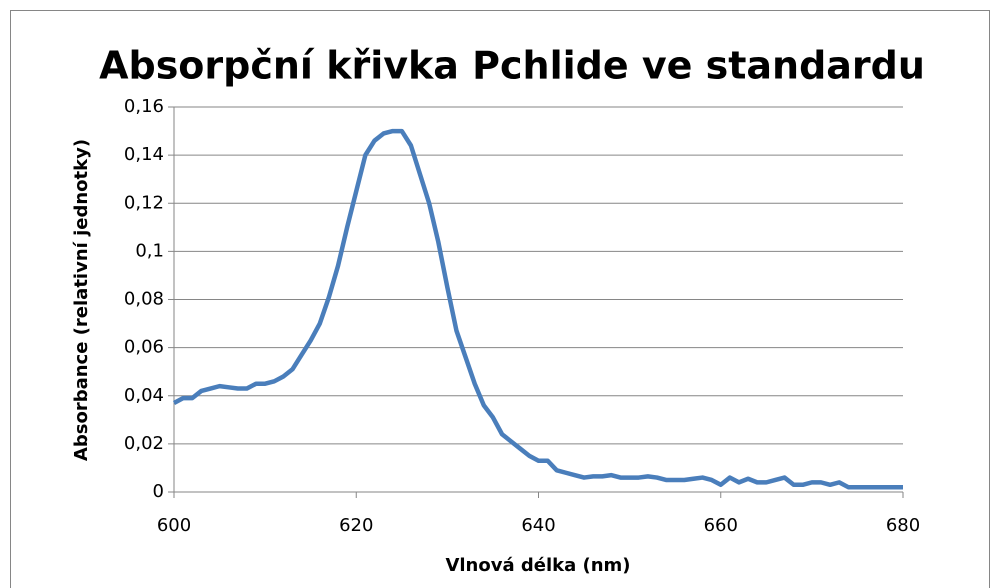 The image size is (1000, 588). Describe the element at coordinates (512, 66) in the screenshot. I see `chart-title: Absorpční křivka Pchlide ve standardu` at that location.